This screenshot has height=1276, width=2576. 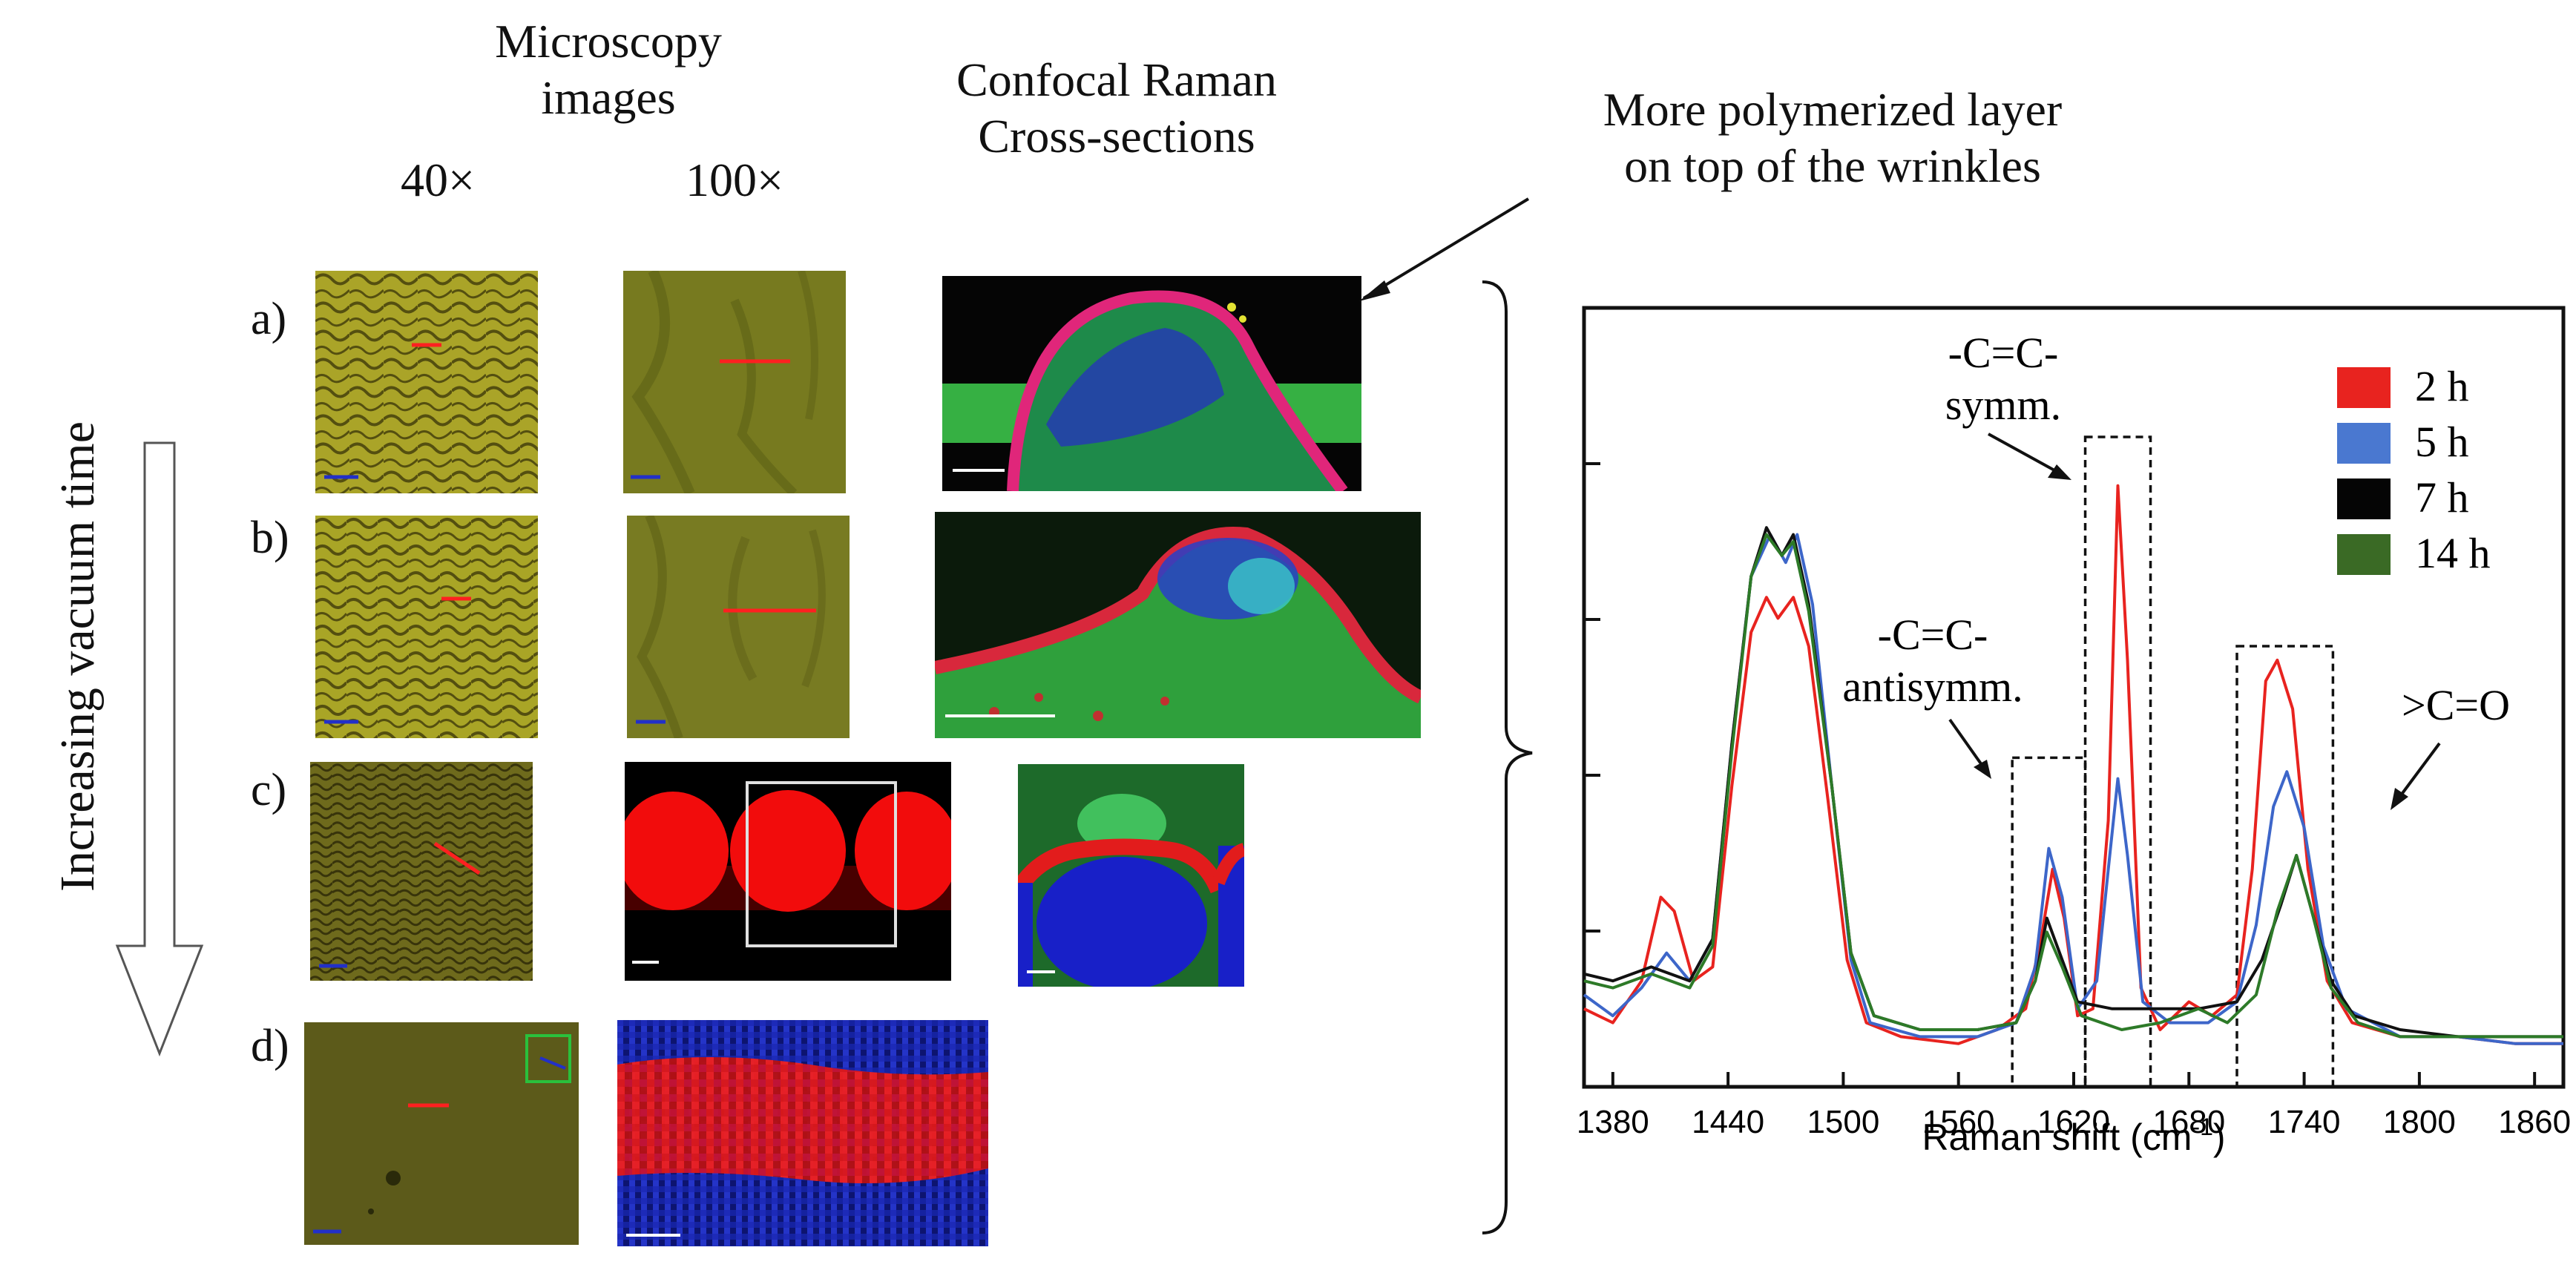 I want to click on micrograph-b-100x, so click(x=738, y=627).